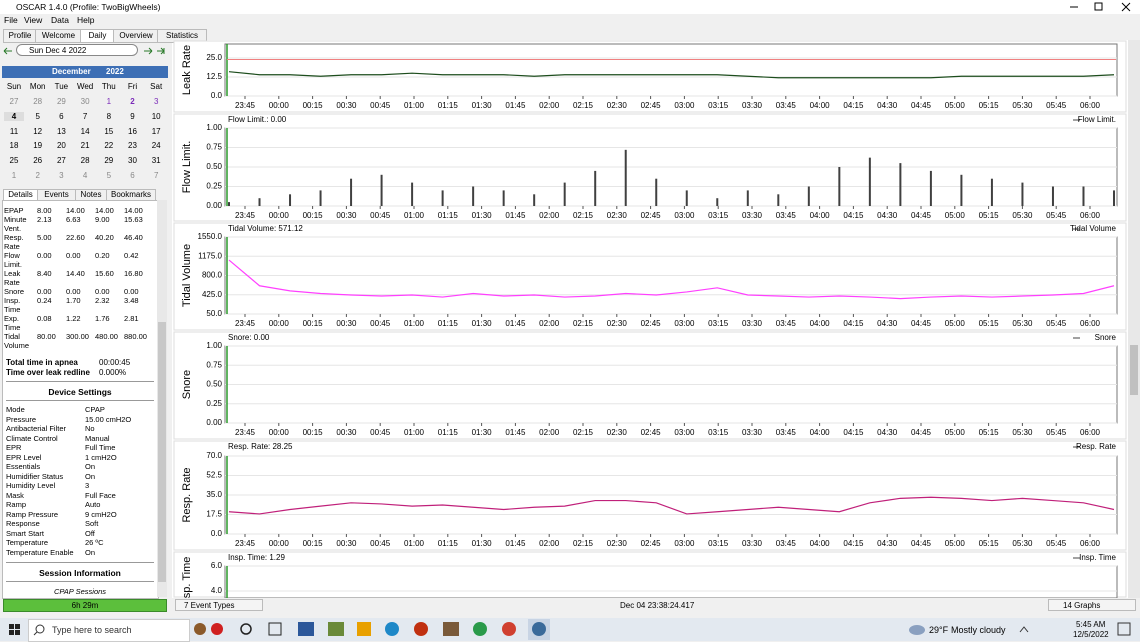  Describe the element at coordinates (313, 543) in the screenshot. I see `x-tick-label: 00:15` at that location.